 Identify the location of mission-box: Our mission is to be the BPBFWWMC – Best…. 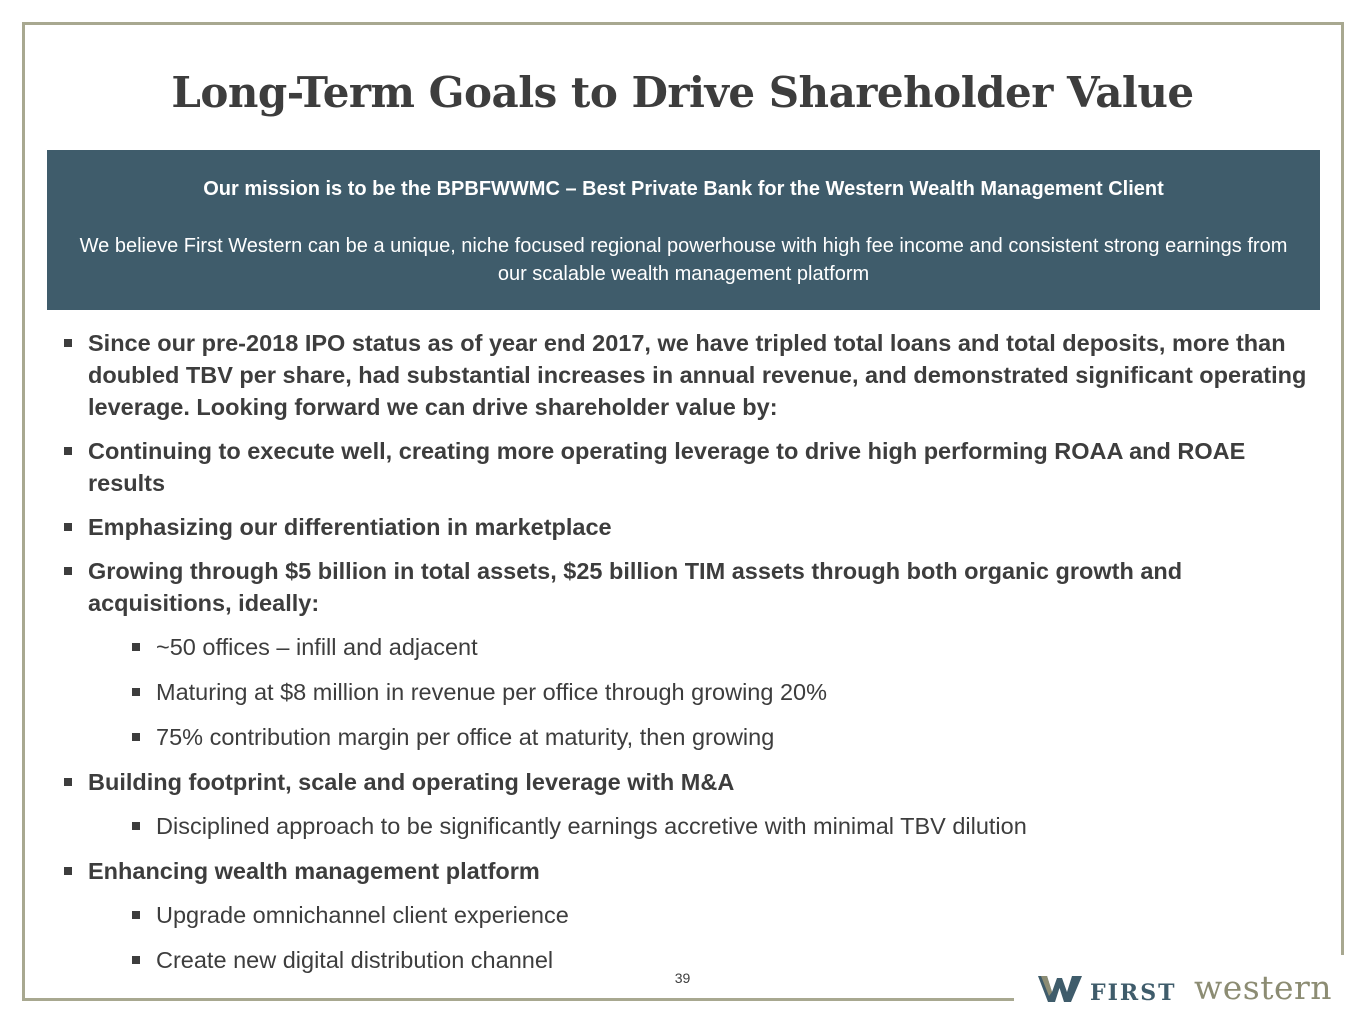
(683, 230).